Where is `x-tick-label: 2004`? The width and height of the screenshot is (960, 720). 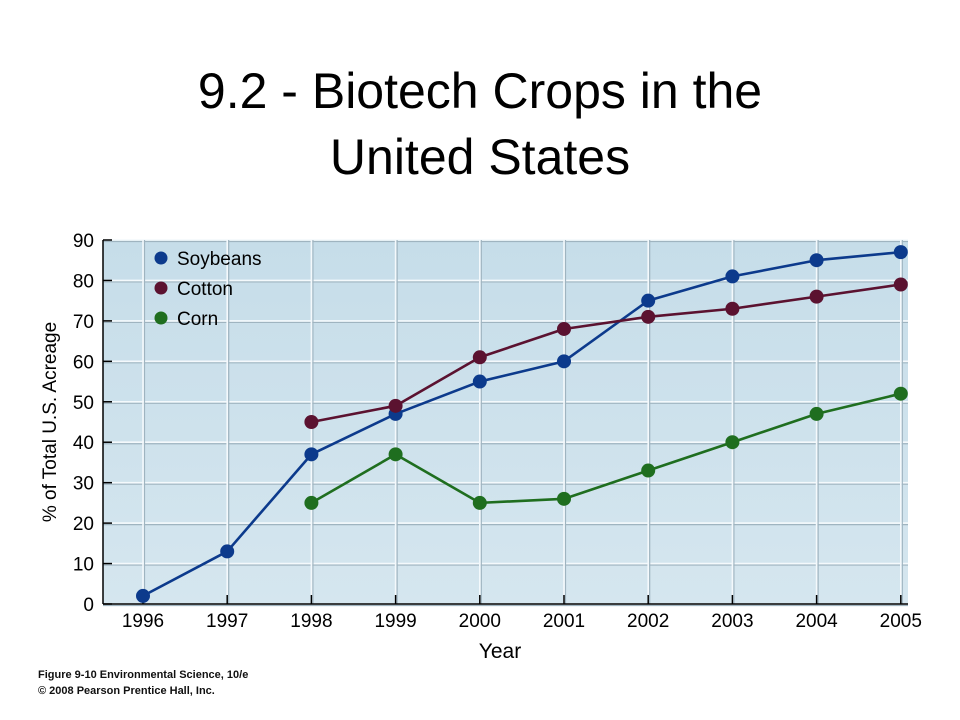
x-tick-label: 2004 is located at coordinates (816, 621).